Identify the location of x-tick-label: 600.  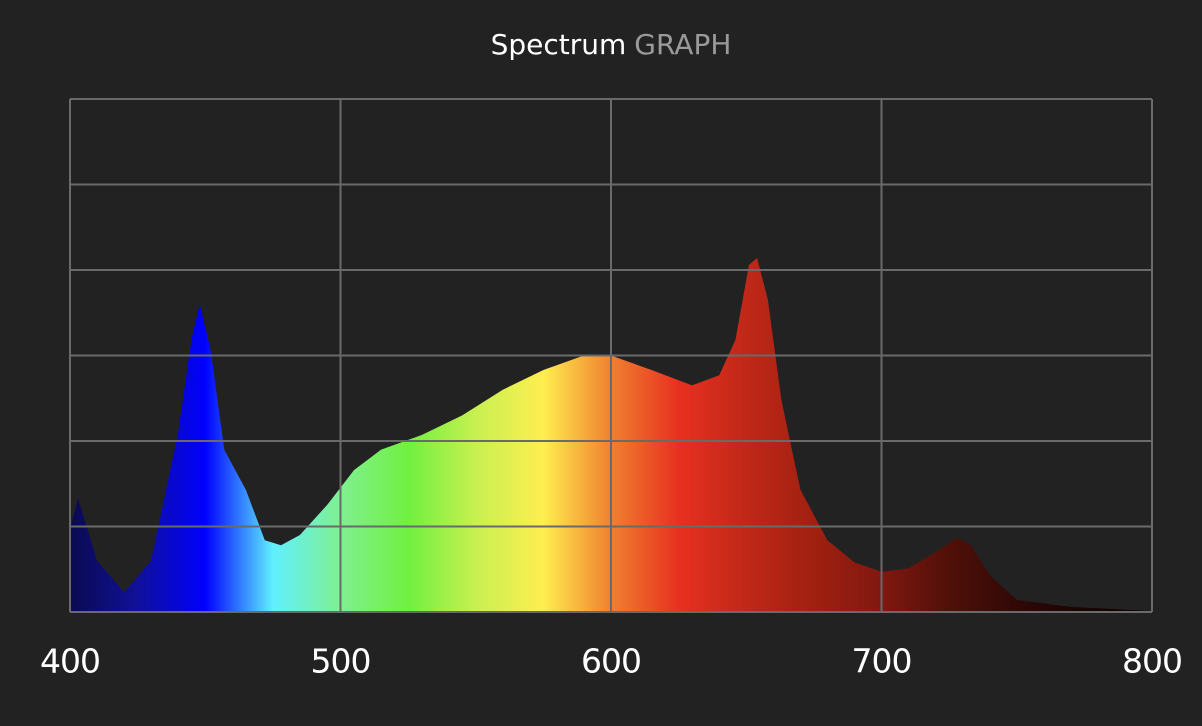
(611, 661).